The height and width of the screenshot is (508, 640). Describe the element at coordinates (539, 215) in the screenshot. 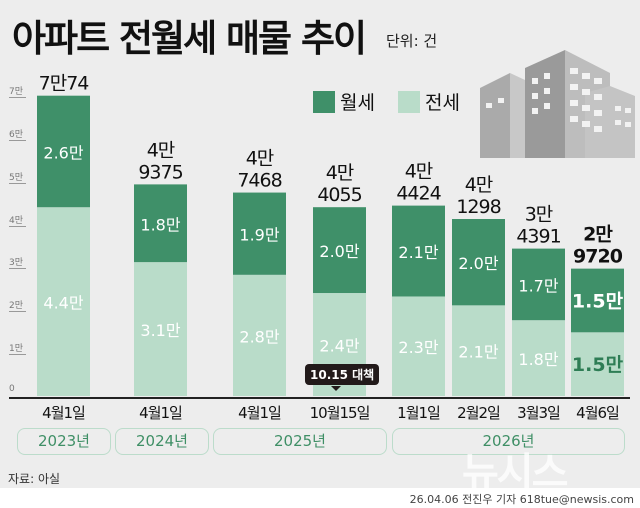

I see `total-label: 3만` at that location.